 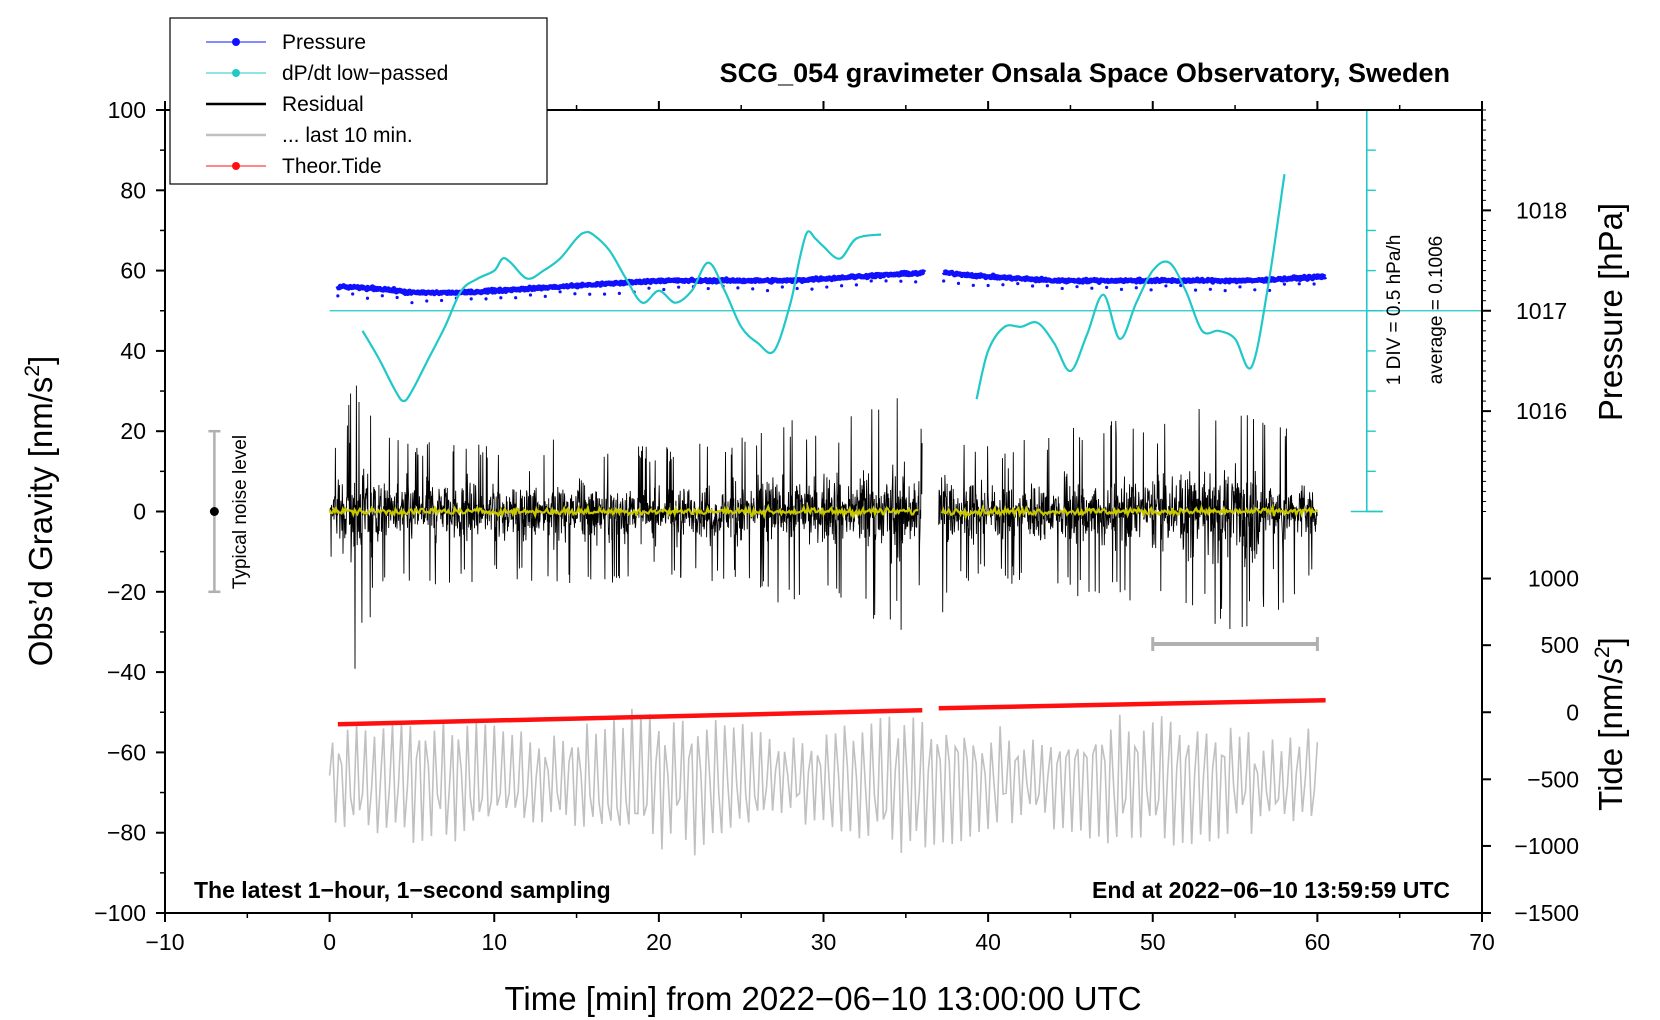 I want to click on last10-line, so click(x=823, y=782).